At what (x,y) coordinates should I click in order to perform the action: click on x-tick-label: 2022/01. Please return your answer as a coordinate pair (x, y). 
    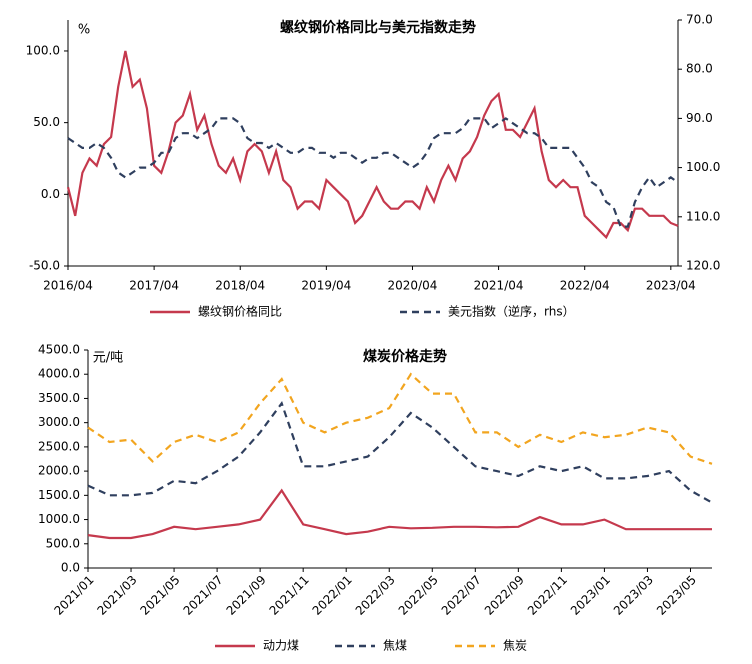
    Looking at the image, I should click on (332, 595).